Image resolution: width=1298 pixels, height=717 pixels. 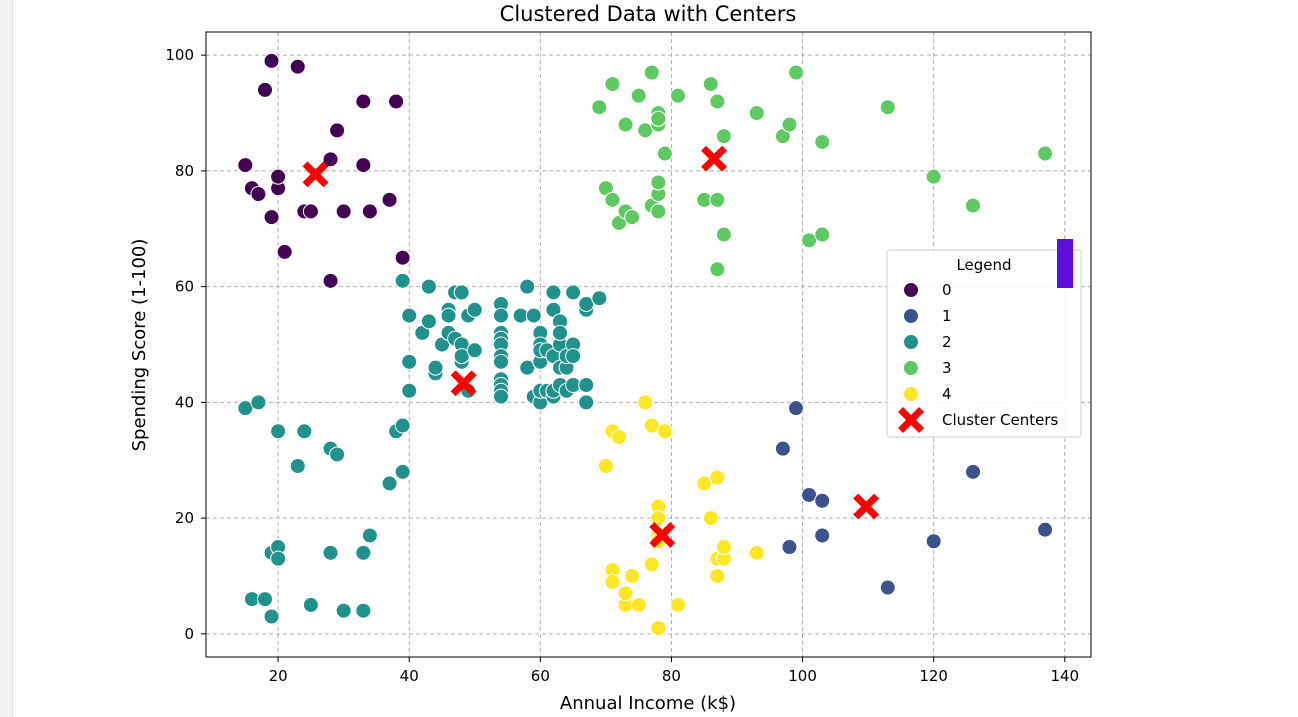 I want to click on legend-marker-centers, so click(x=911, y=420).